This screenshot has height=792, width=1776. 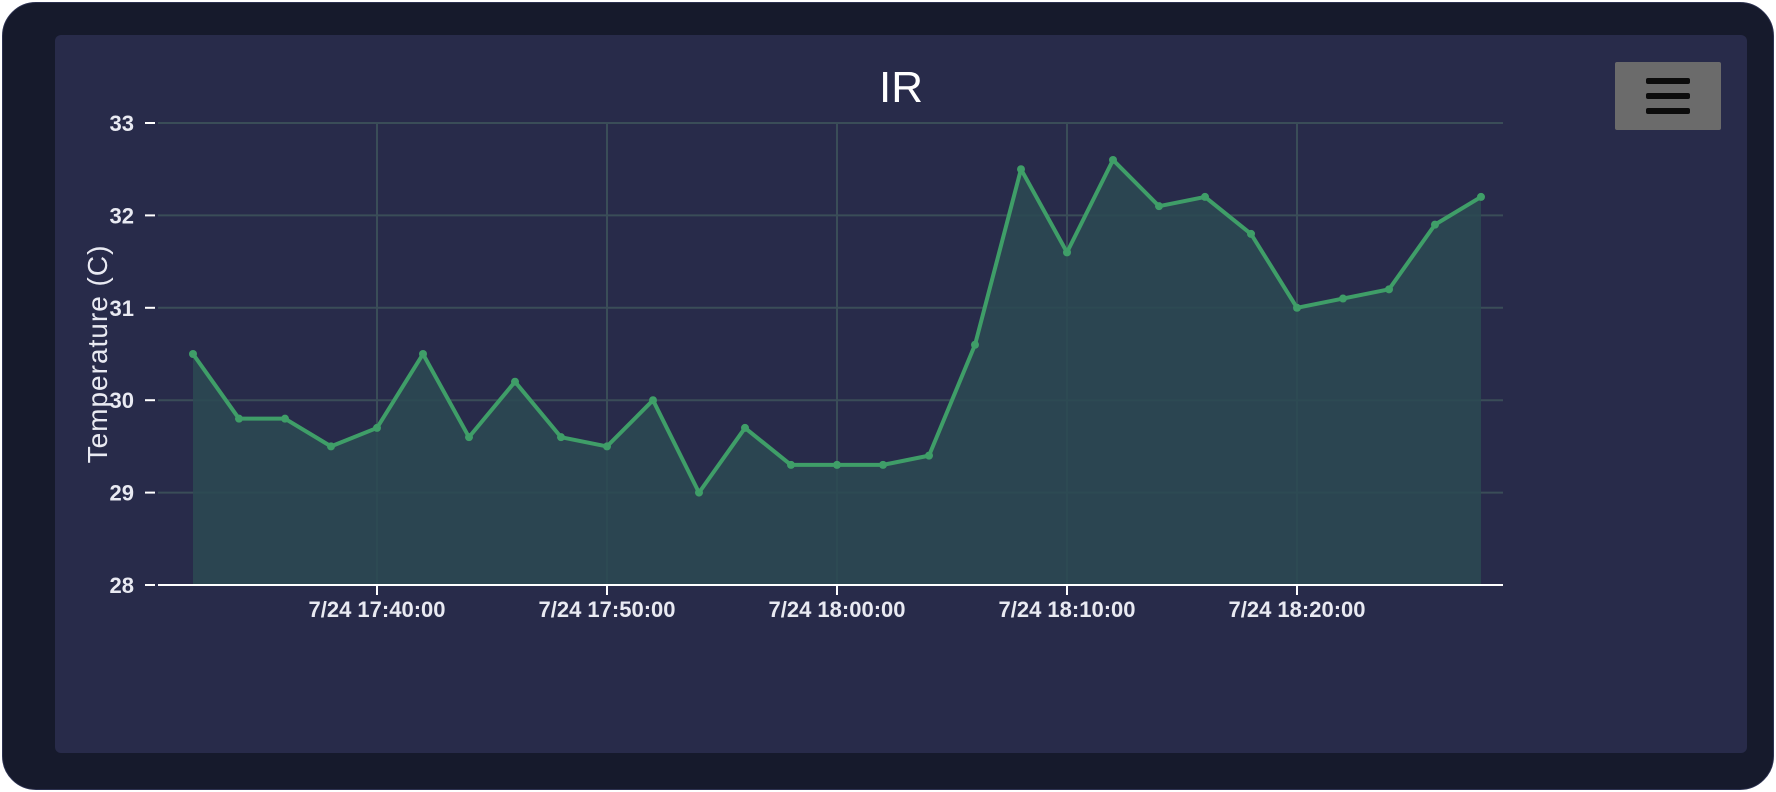 What do you see at coordinates (122, 308) in the screenshot?
I see `y-tick-label: 31` at bounding box center [122, 308].